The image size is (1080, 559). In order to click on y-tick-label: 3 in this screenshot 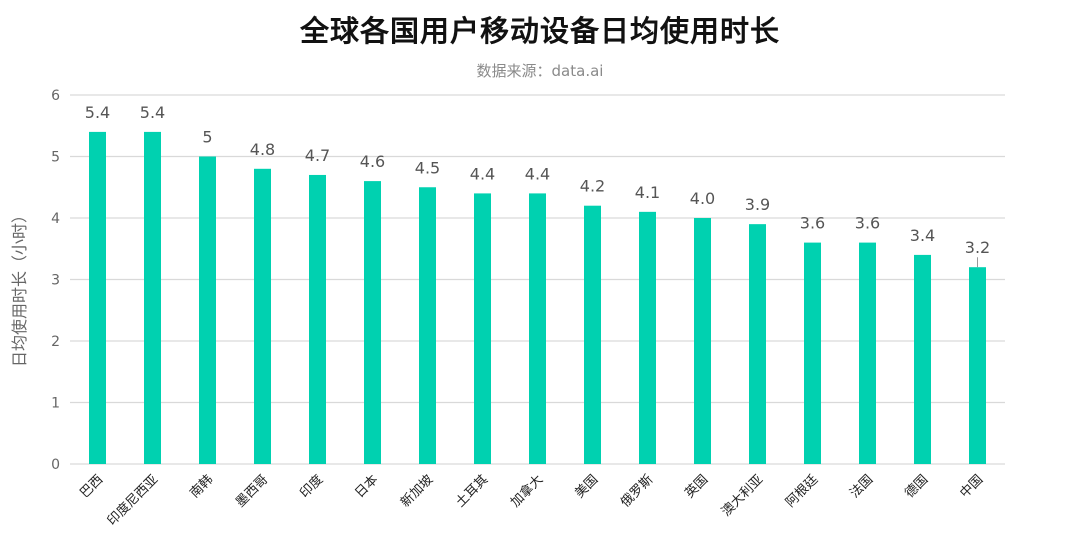, I will do `click(55, 281)`.